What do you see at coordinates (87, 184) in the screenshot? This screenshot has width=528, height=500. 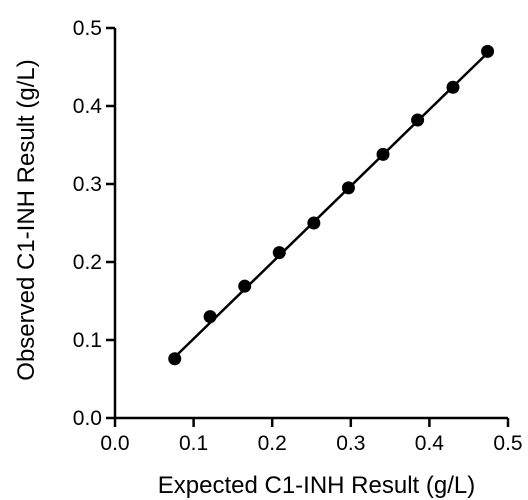 I see `y-tick-label: 0.3` at bounding box center [87, 184].